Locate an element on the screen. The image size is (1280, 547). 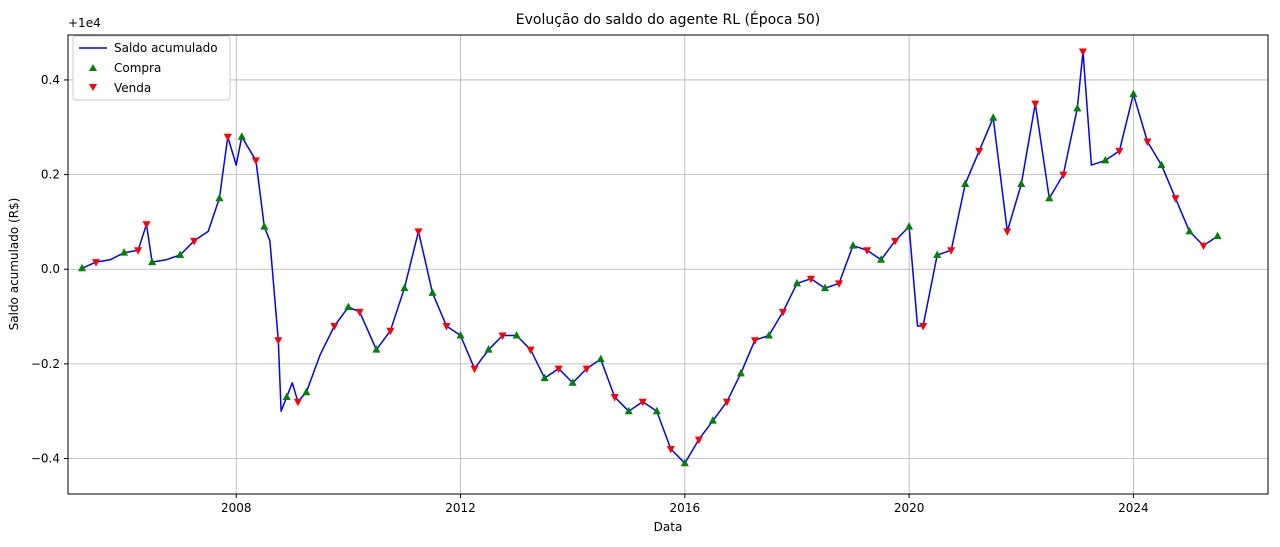
legend-entry-compra: Compra is located at coordinates (137, 68).